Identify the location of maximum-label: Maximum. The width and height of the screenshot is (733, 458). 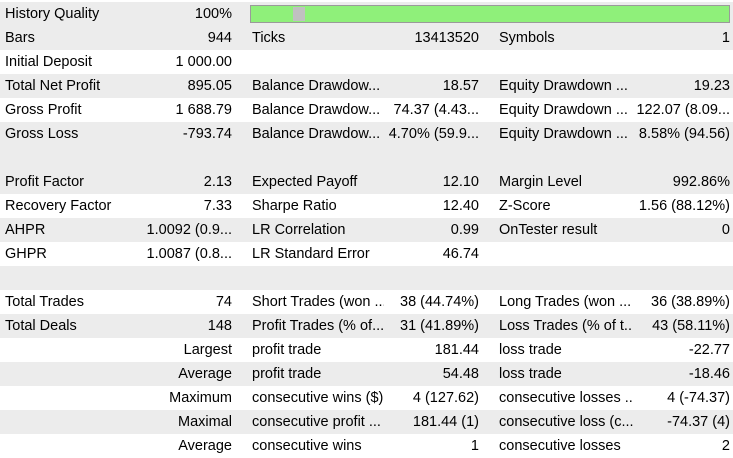
(200, 398).